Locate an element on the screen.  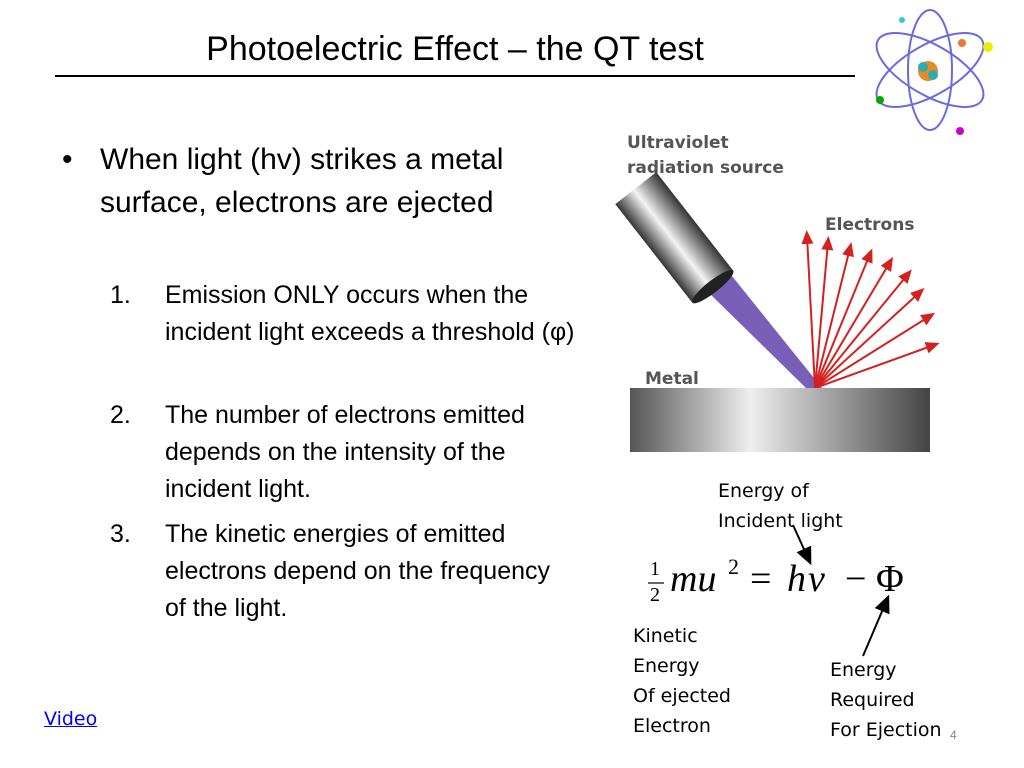
eq-equals: = is located at coordinates (761, 579).